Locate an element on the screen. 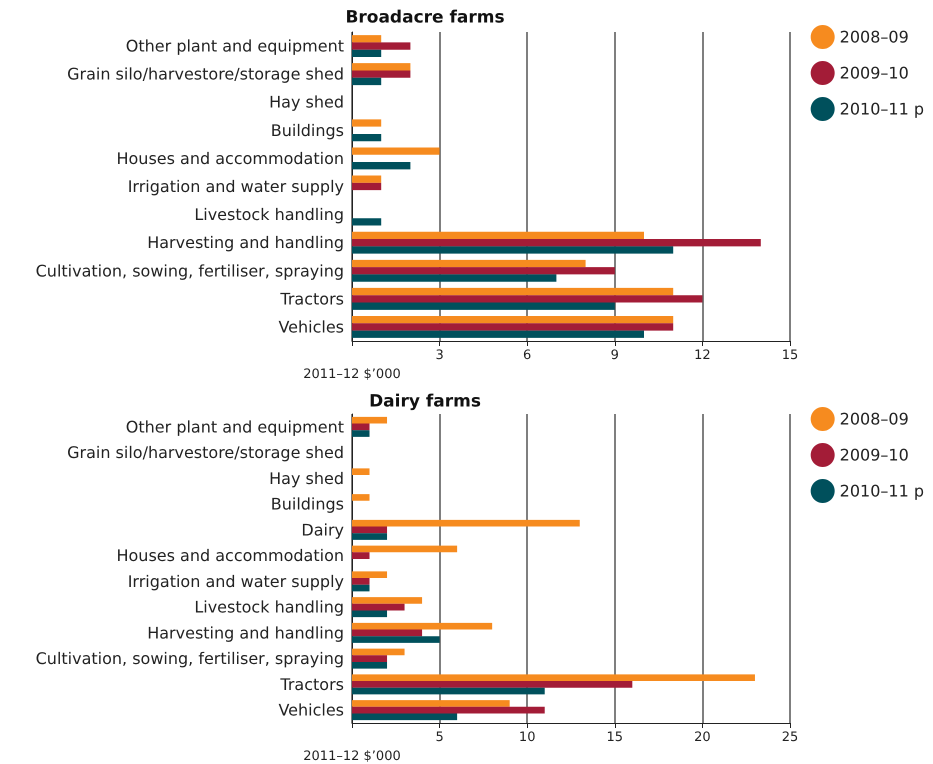 The image size is (933, 764). x-tick-label: 12 is located at coordinates (702, 355).